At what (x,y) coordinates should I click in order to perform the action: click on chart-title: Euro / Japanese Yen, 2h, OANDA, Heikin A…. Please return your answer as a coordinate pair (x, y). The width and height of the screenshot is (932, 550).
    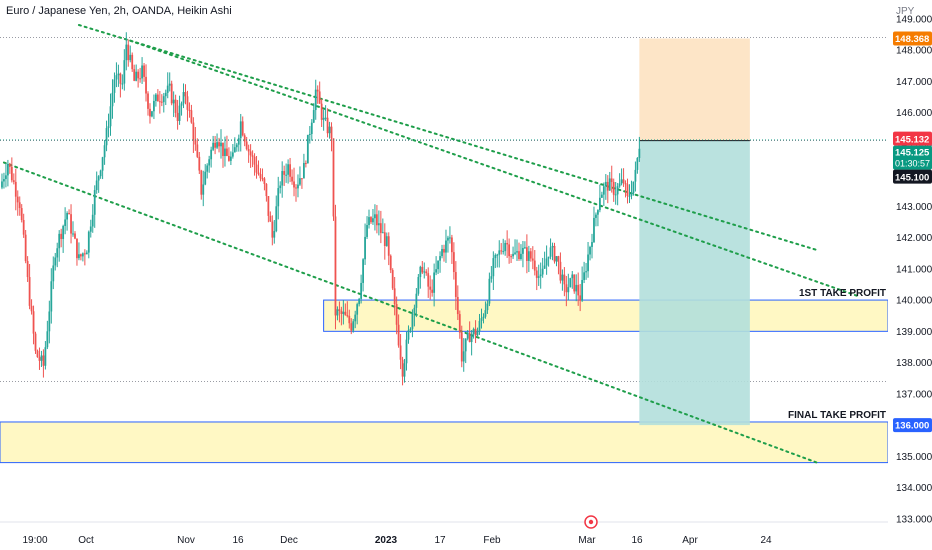
    Looking at the image, I should click on (119, 11).